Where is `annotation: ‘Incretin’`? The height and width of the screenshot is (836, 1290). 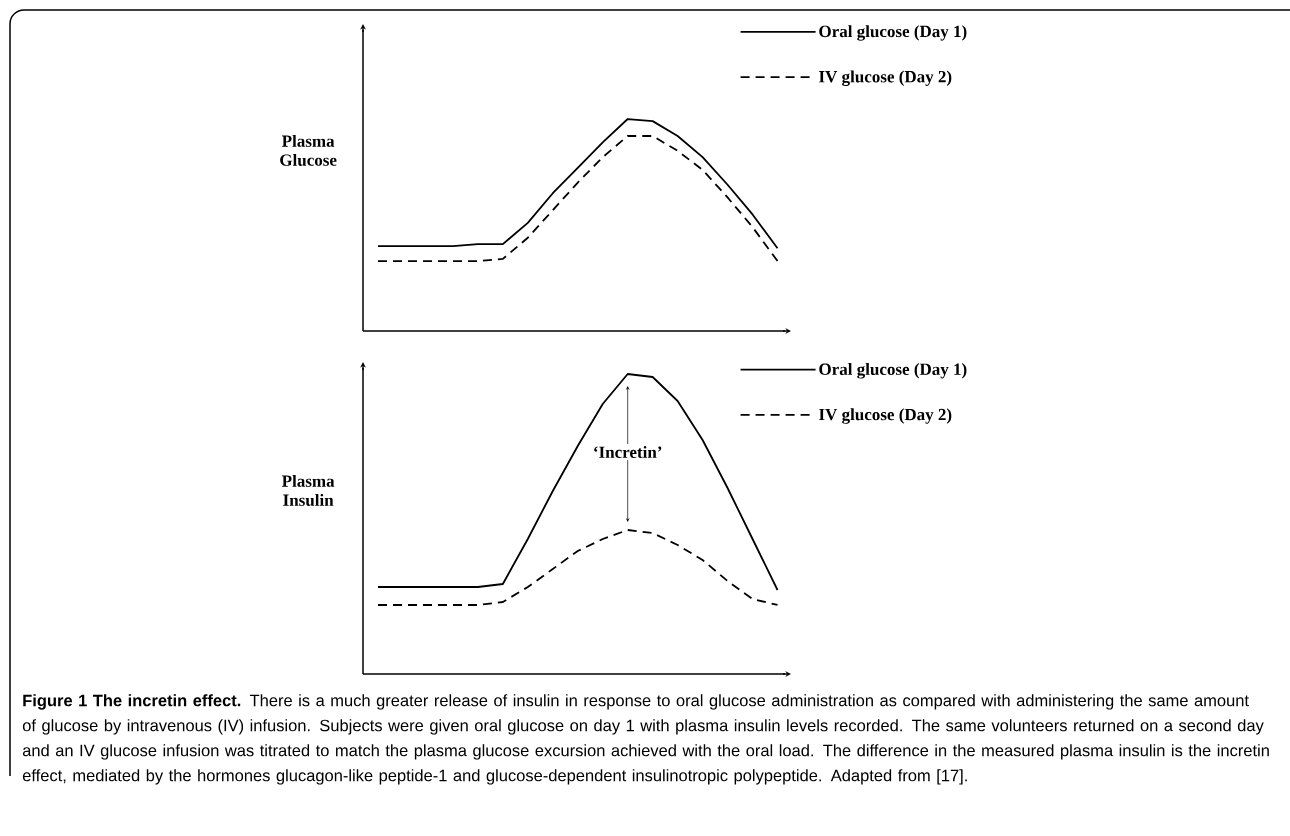
annotation: ‘Incretin’ is located at coordinates (628, 452).